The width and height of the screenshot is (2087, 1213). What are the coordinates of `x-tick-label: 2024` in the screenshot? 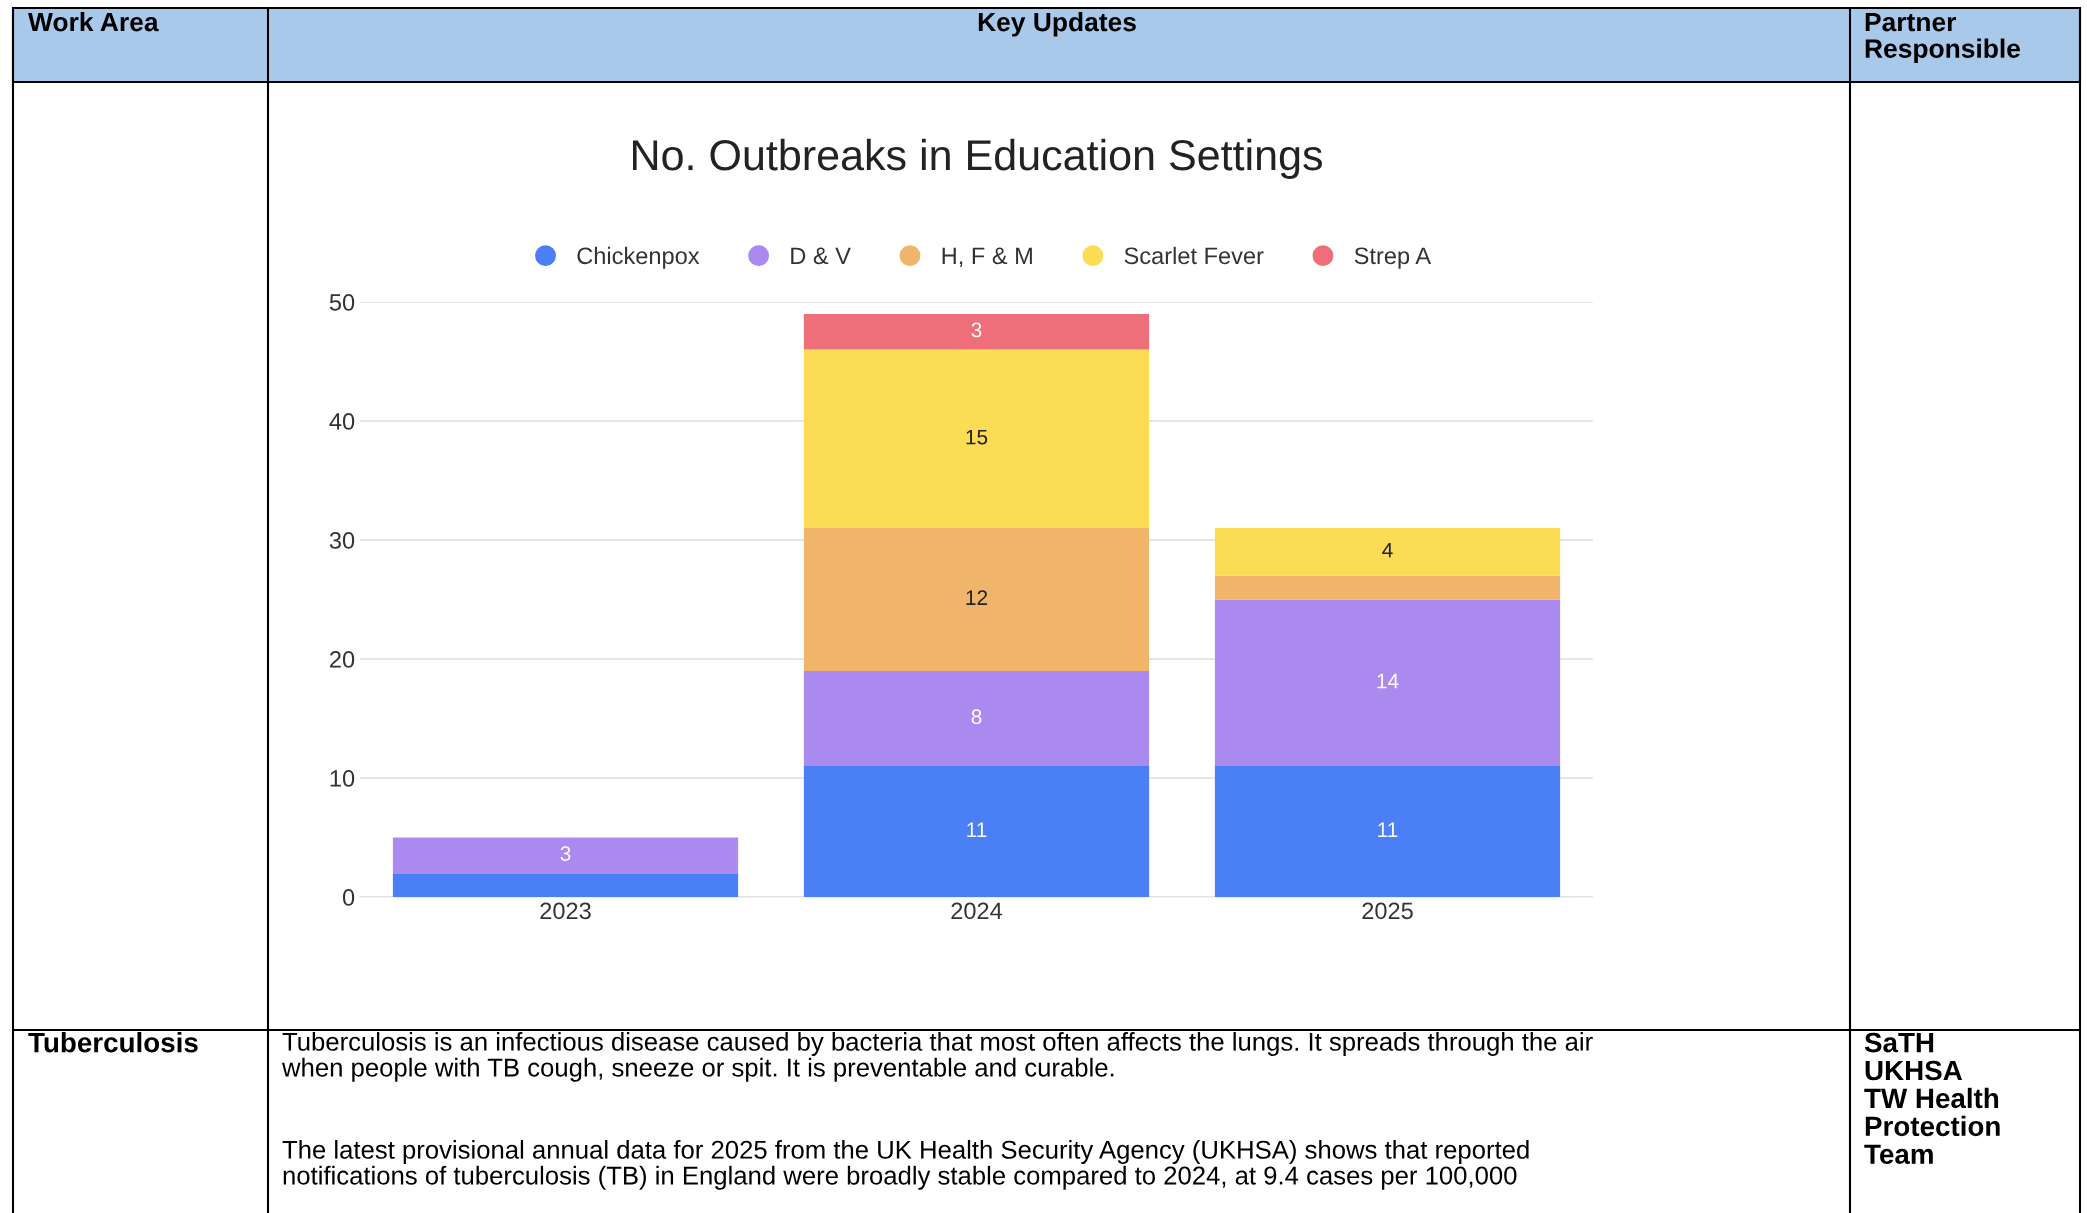 It's located at (977, 911).